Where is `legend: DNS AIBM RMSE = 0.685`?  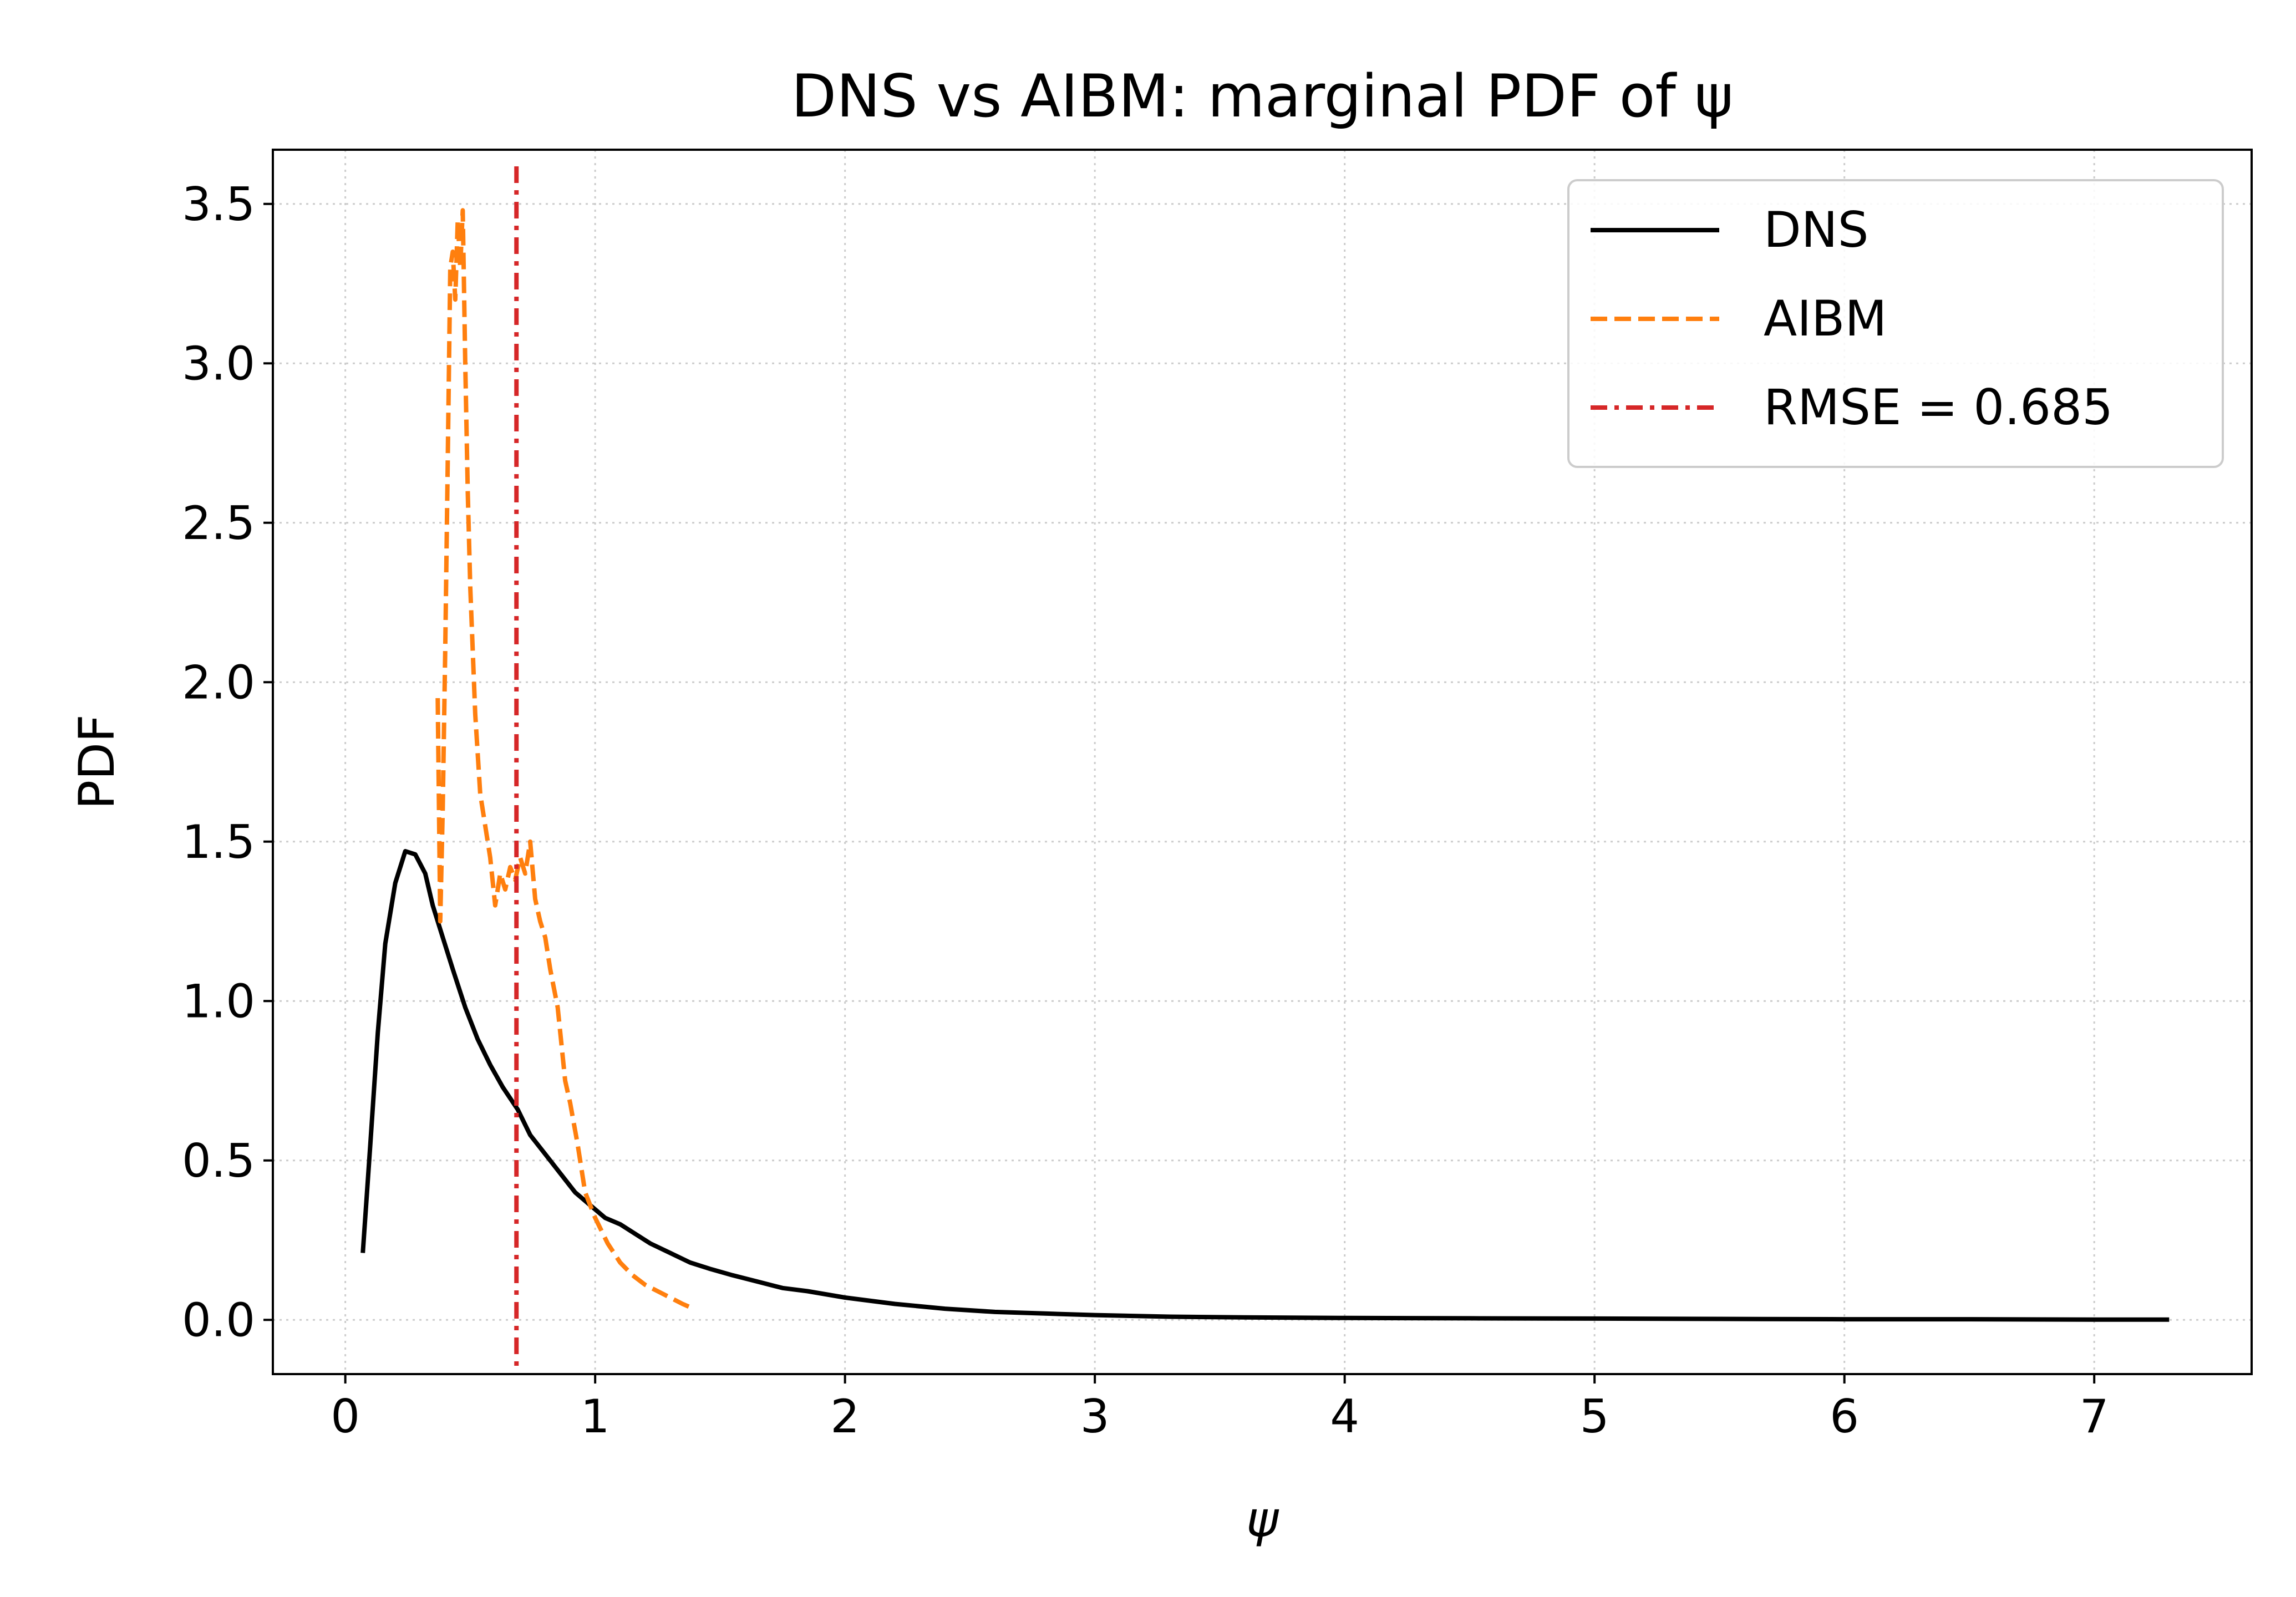 legend: DNS AIBM RMSE = 0.685 is located at coordinates (1895, 323).